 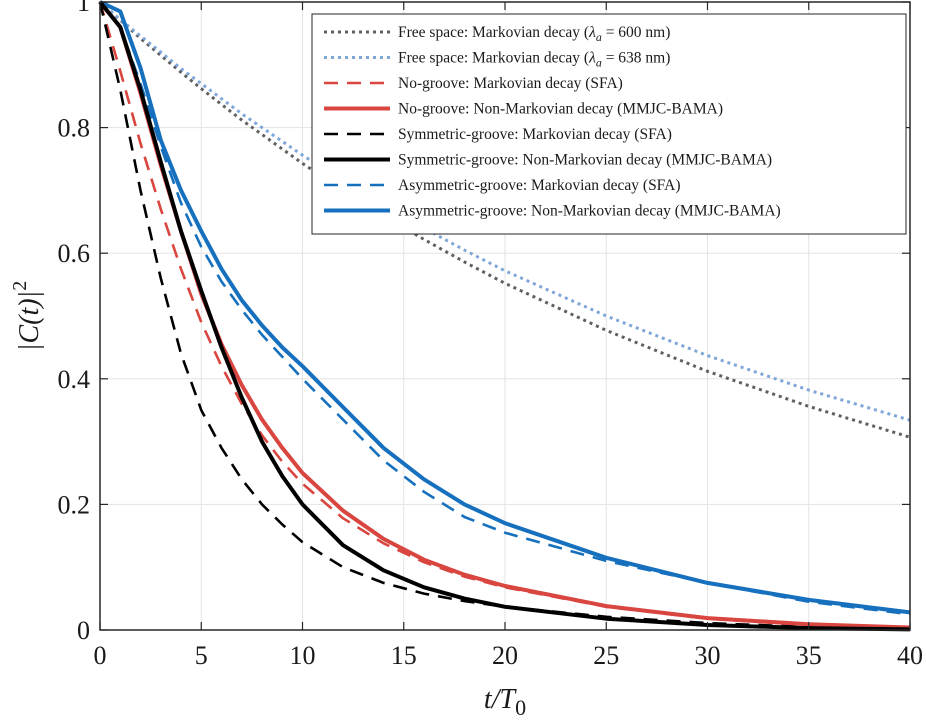 What do you see at coordinates (606, 655) in the screenshot?
I see `x-tick-label: 25` at bounding box center [606, 655].